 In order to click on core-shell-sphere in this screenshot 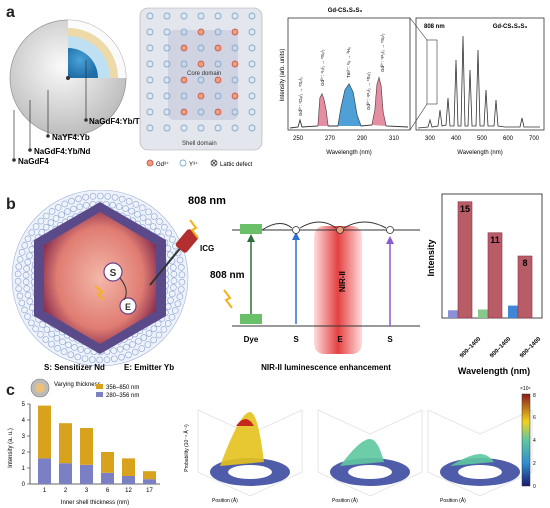, I will do `click(68, 78)`.